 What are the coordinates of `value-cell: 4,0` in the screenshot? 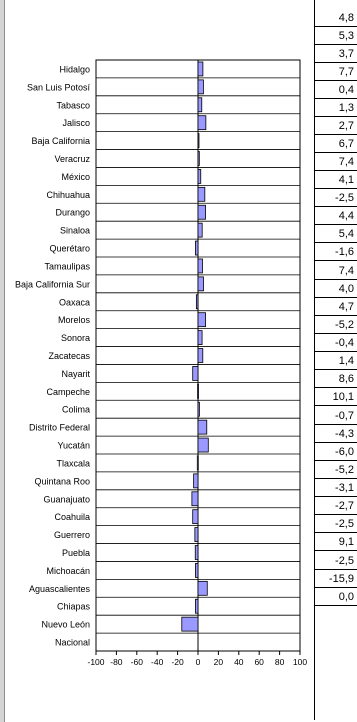 It's located at (336, 289).